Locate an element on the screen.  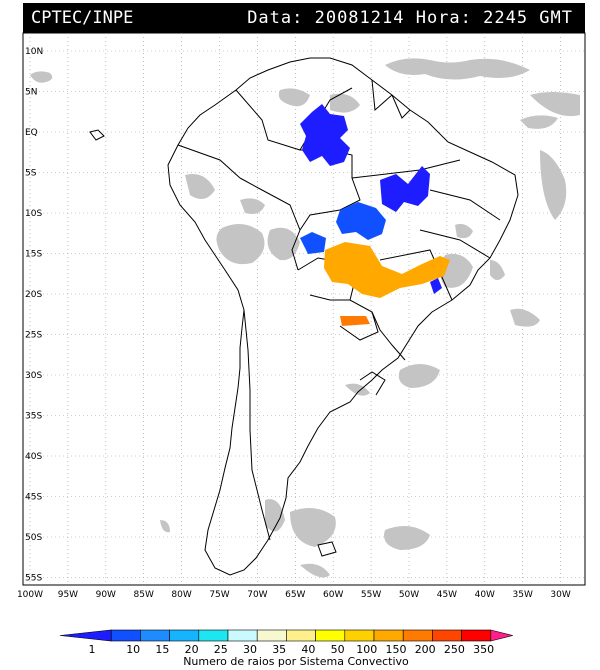
lat-label: 40S is located at coordinates (33, 457).